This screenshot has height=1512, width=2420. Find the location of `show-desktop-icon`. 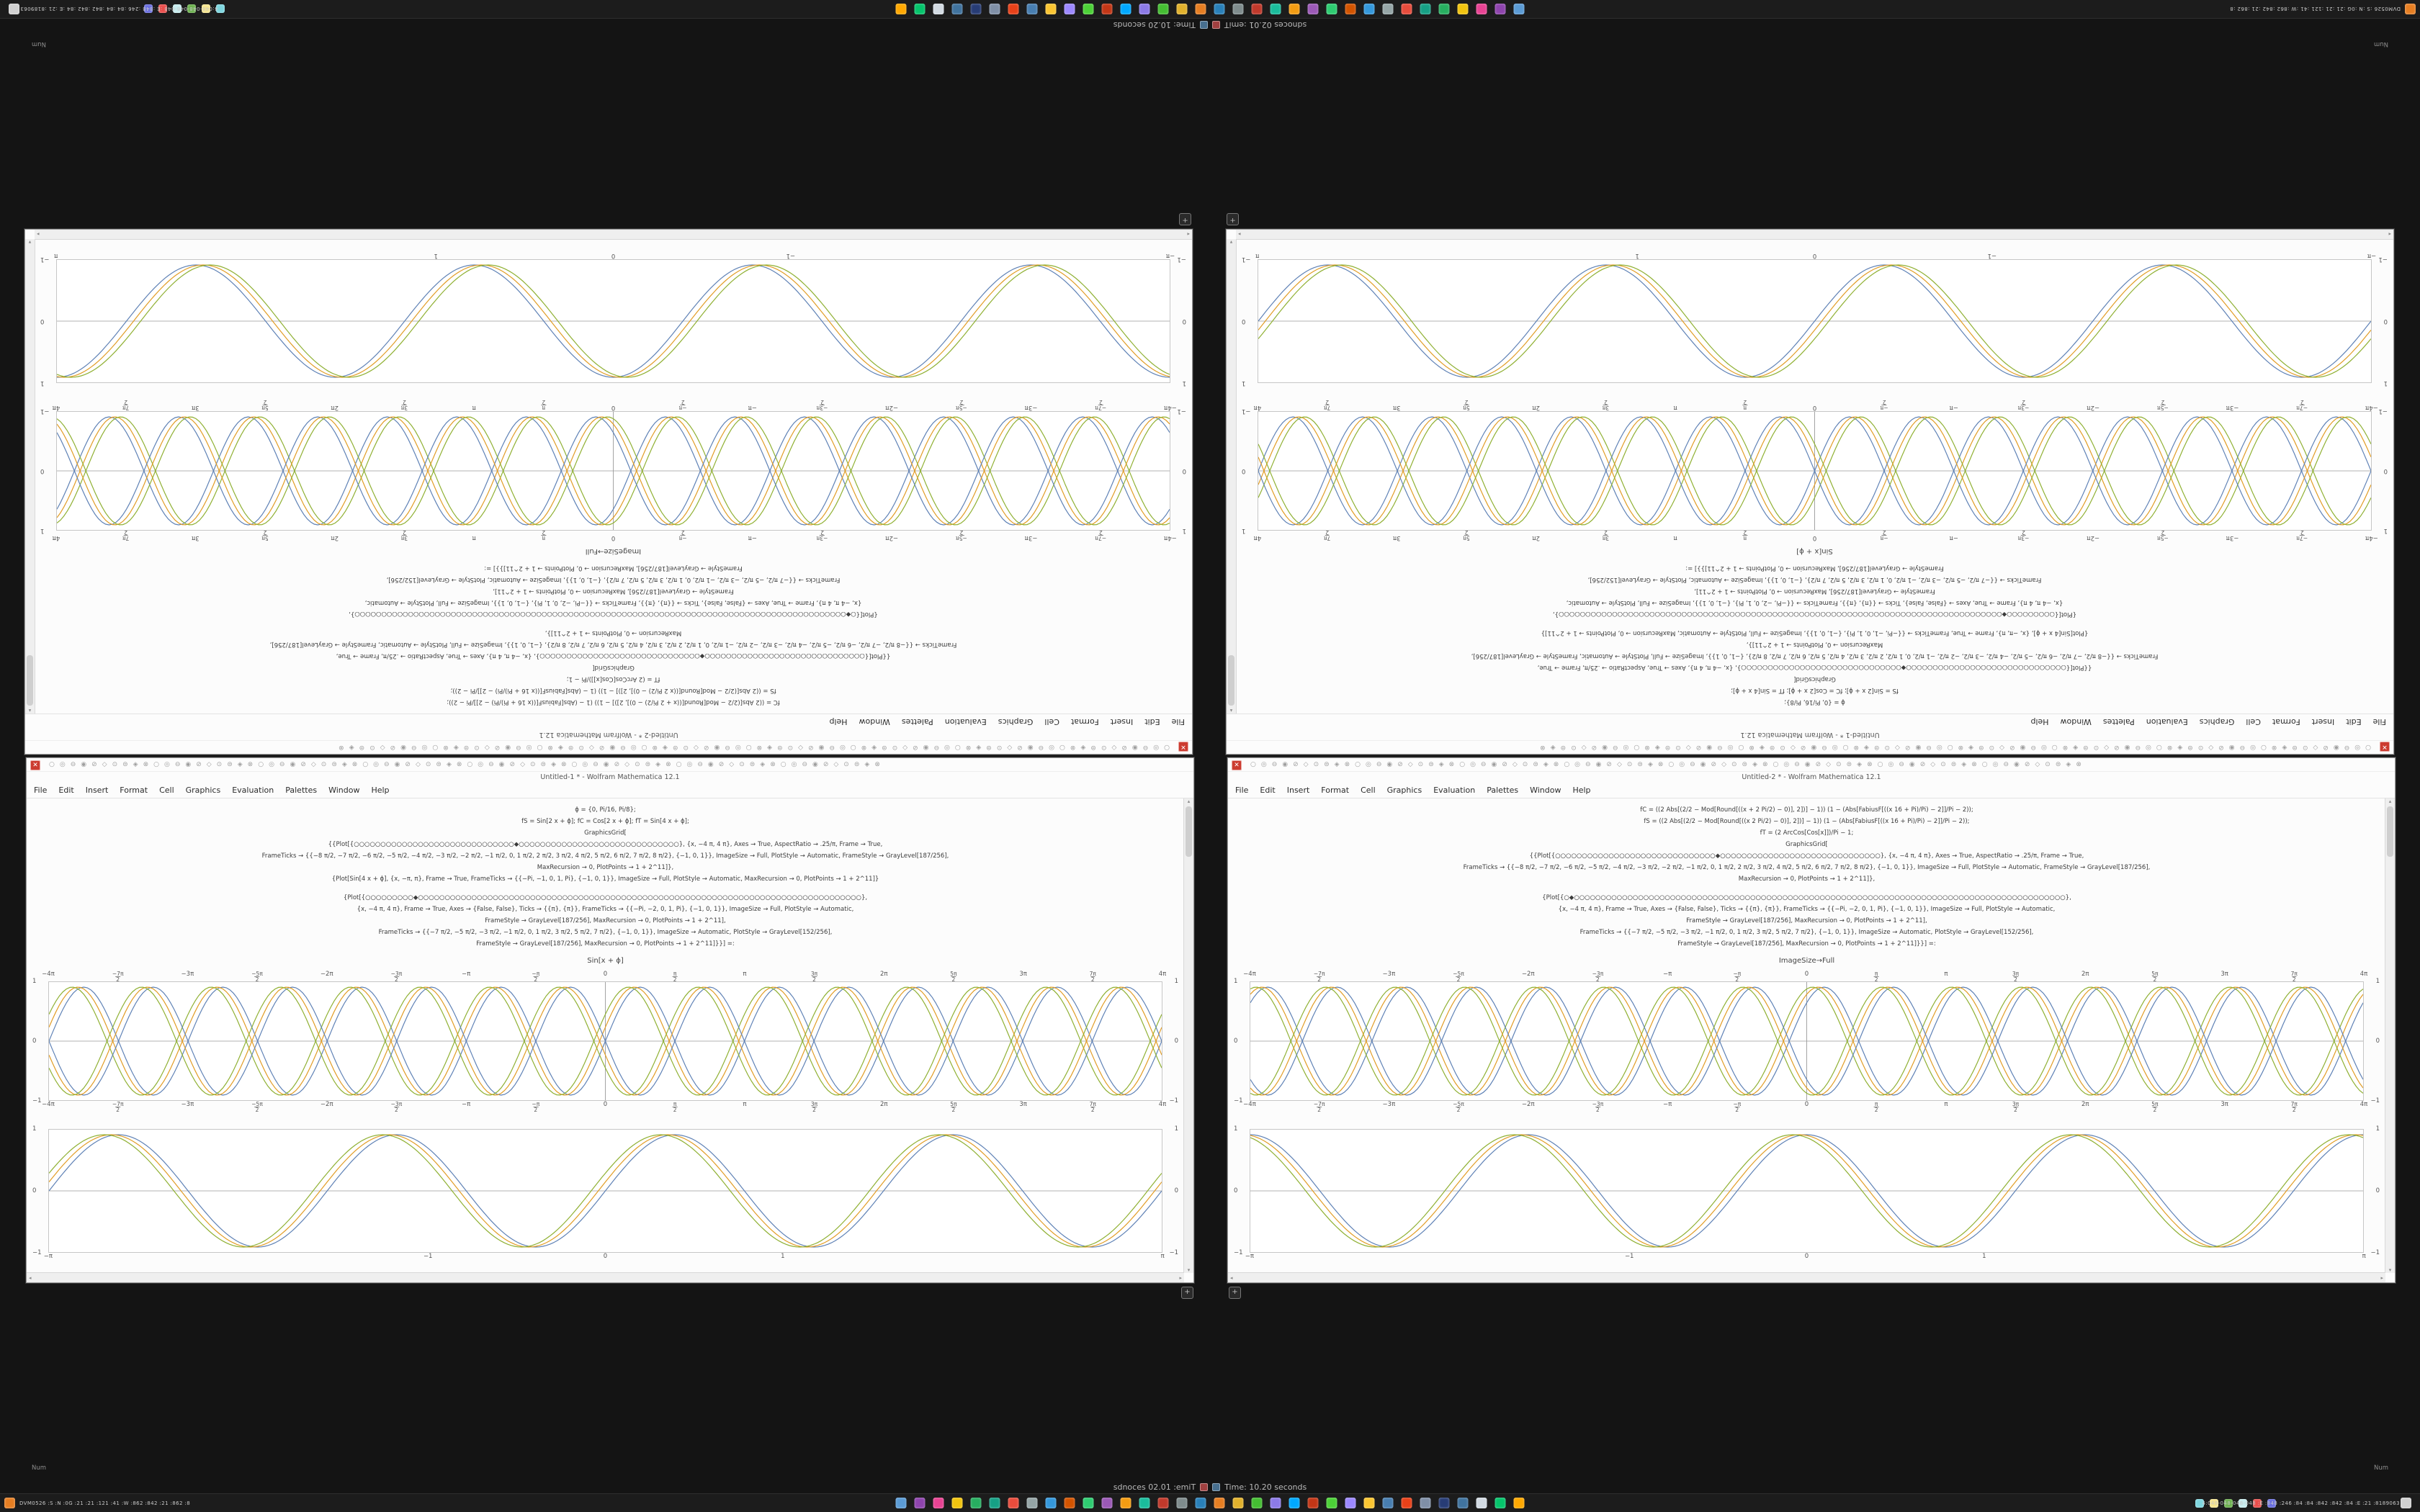

show-desktop-icon is located at coordinates (2406, 1503).